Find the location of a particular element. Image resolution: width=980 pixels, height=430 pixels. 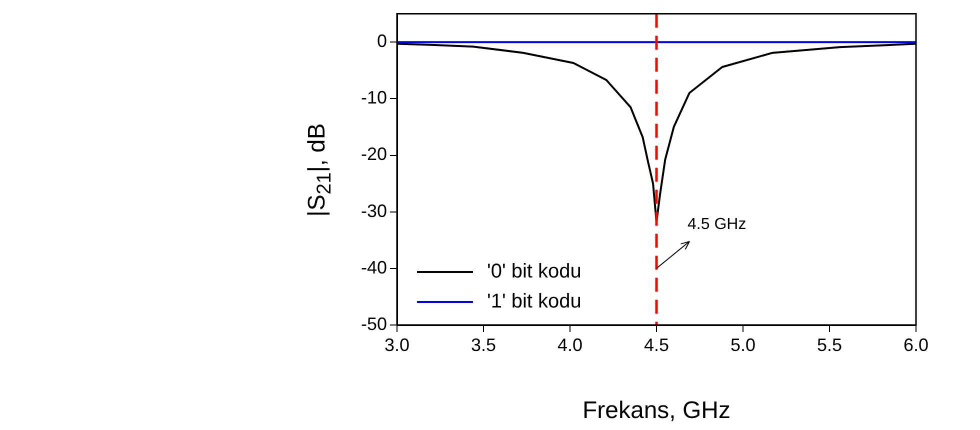

x-tick-label: 5.5 is located at coordinates (829, 344).